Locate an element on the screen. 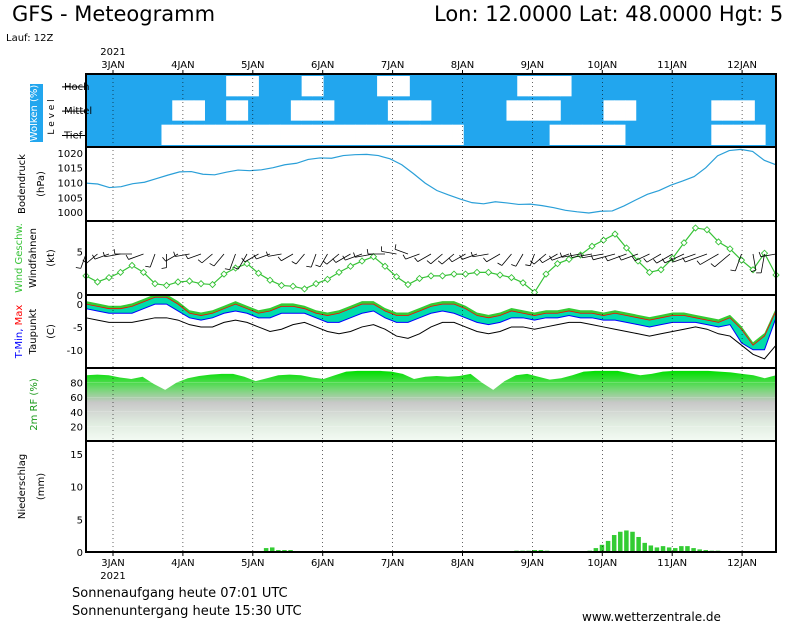 This screenshot has width=800, height=625. humidity-tick-label: 20 is located at coordinates (76, 427).